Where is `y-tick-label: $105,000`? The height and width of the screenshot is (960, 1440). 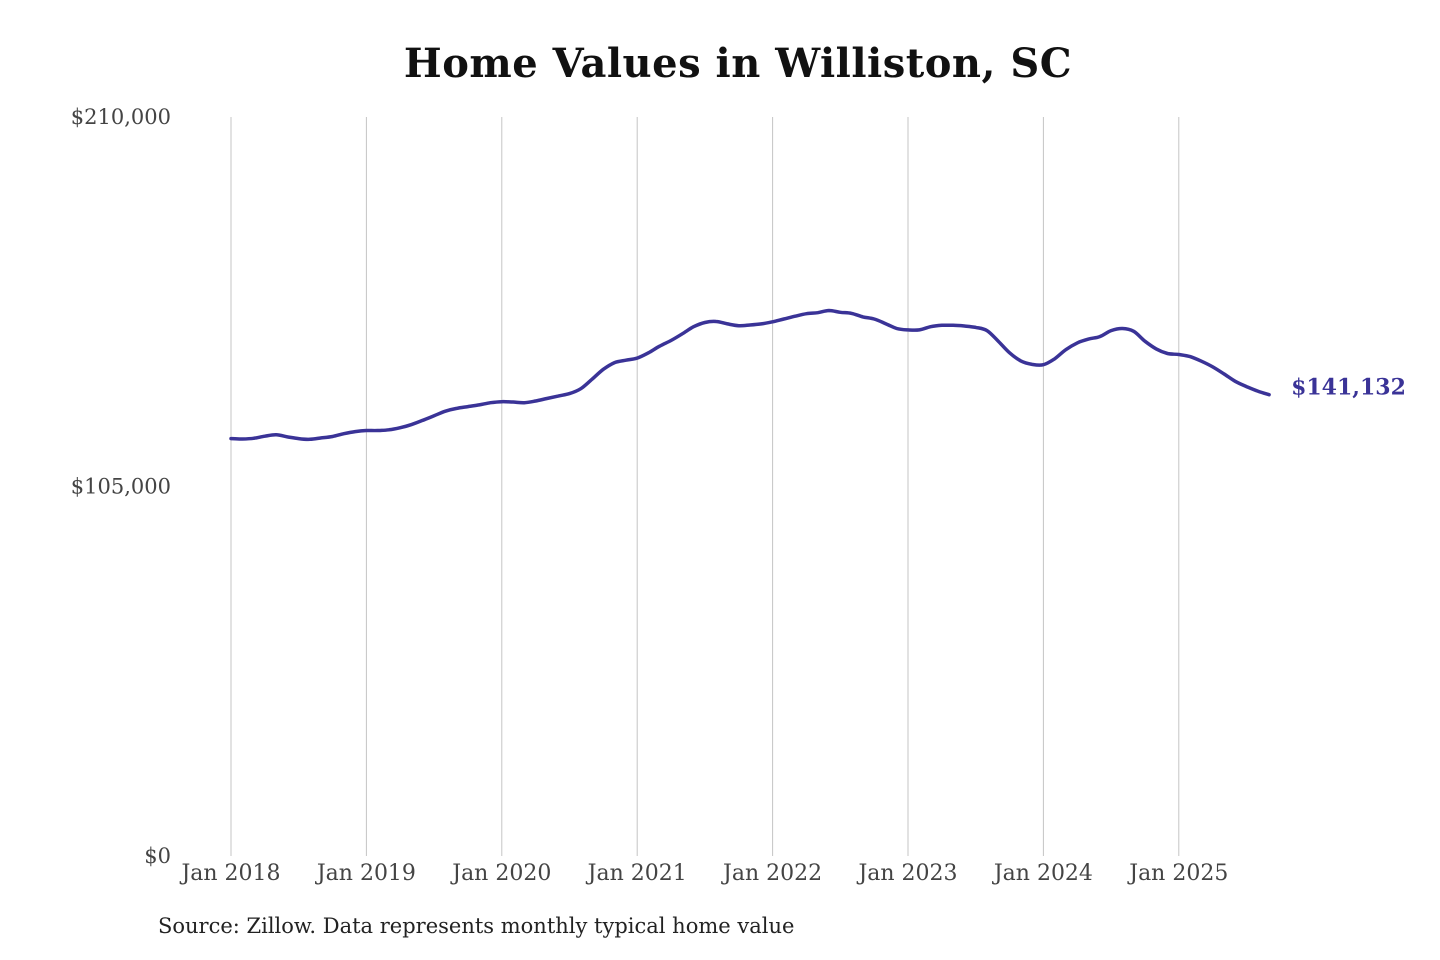
y-tick-label: $105,000 is located at coordinates (121, 487).